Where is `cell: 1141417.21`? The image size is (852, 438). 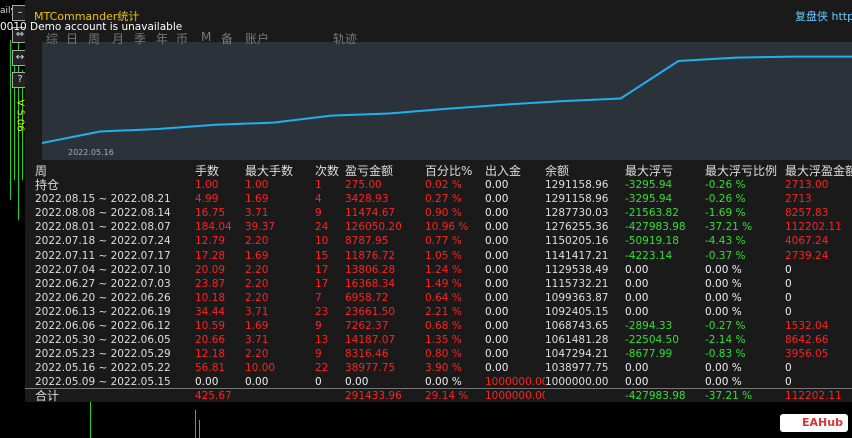
cell: 1141417.21 is located at coordinates (577, 255).